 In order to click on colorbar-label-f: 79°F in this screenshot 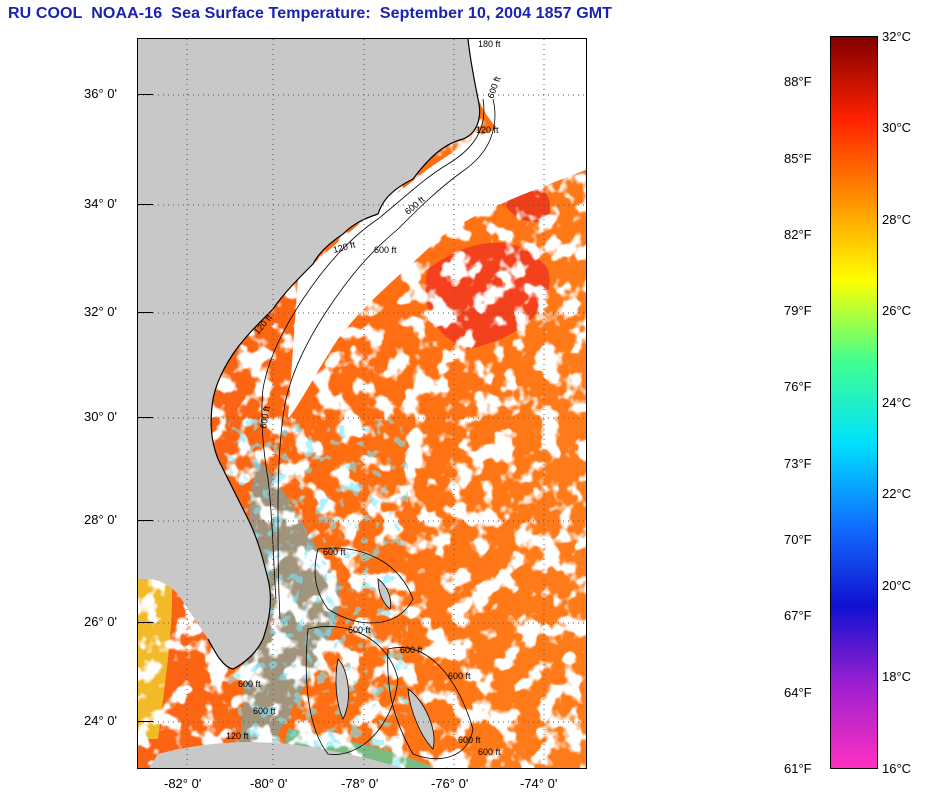, I will do `click(798, 310)`.